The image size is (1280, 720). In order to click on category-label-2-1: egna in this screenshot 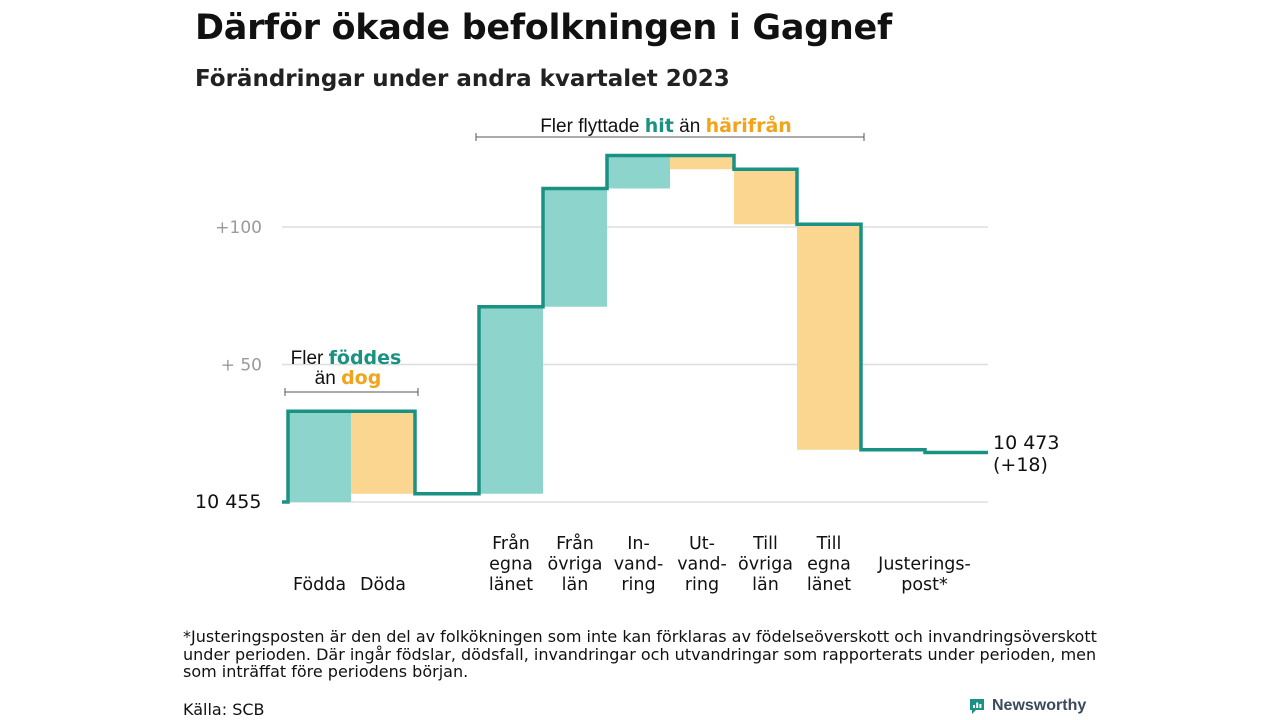, I will do `click(511, 565)`.